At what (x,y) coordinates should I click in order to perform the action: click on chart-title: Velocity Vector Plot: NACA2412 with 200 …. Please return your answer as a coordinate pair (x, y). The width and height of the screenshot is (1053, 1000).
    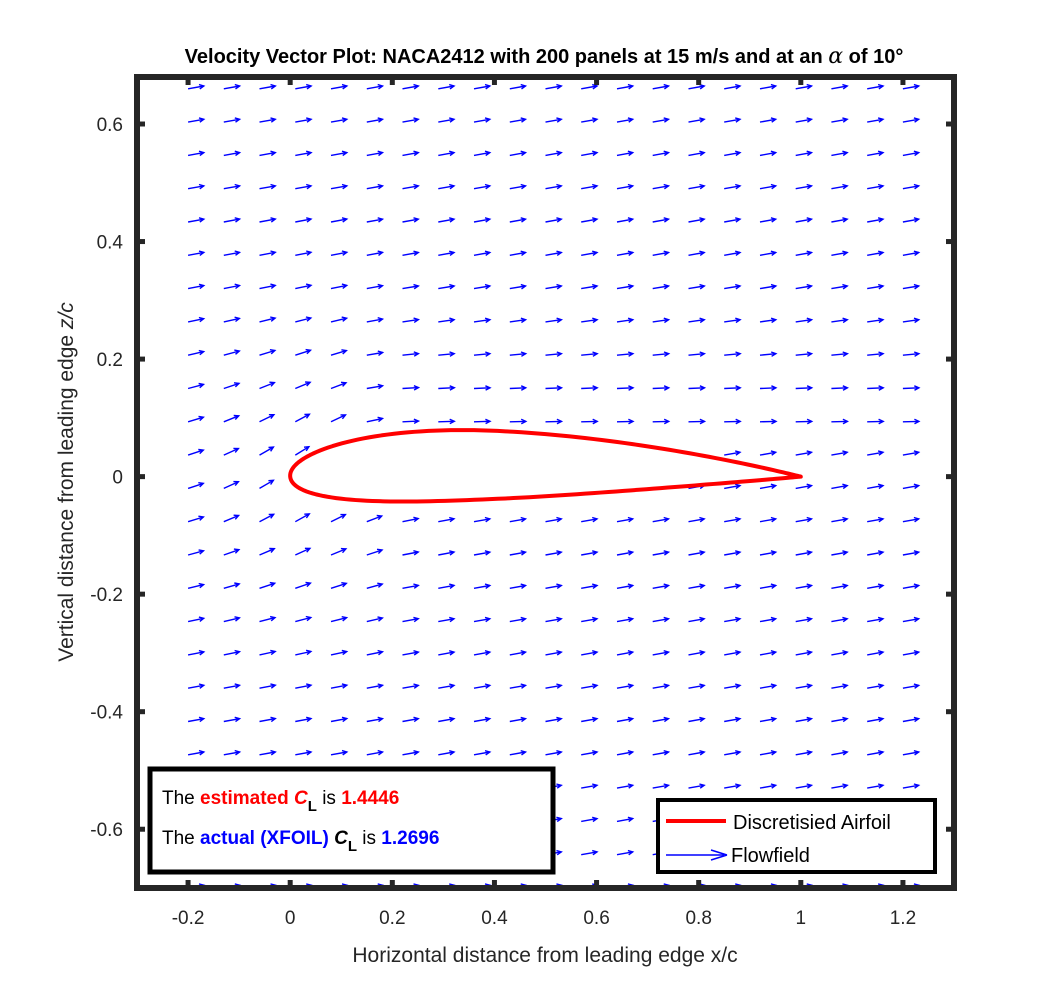
    Looking at the image, I should click on (544, 56).